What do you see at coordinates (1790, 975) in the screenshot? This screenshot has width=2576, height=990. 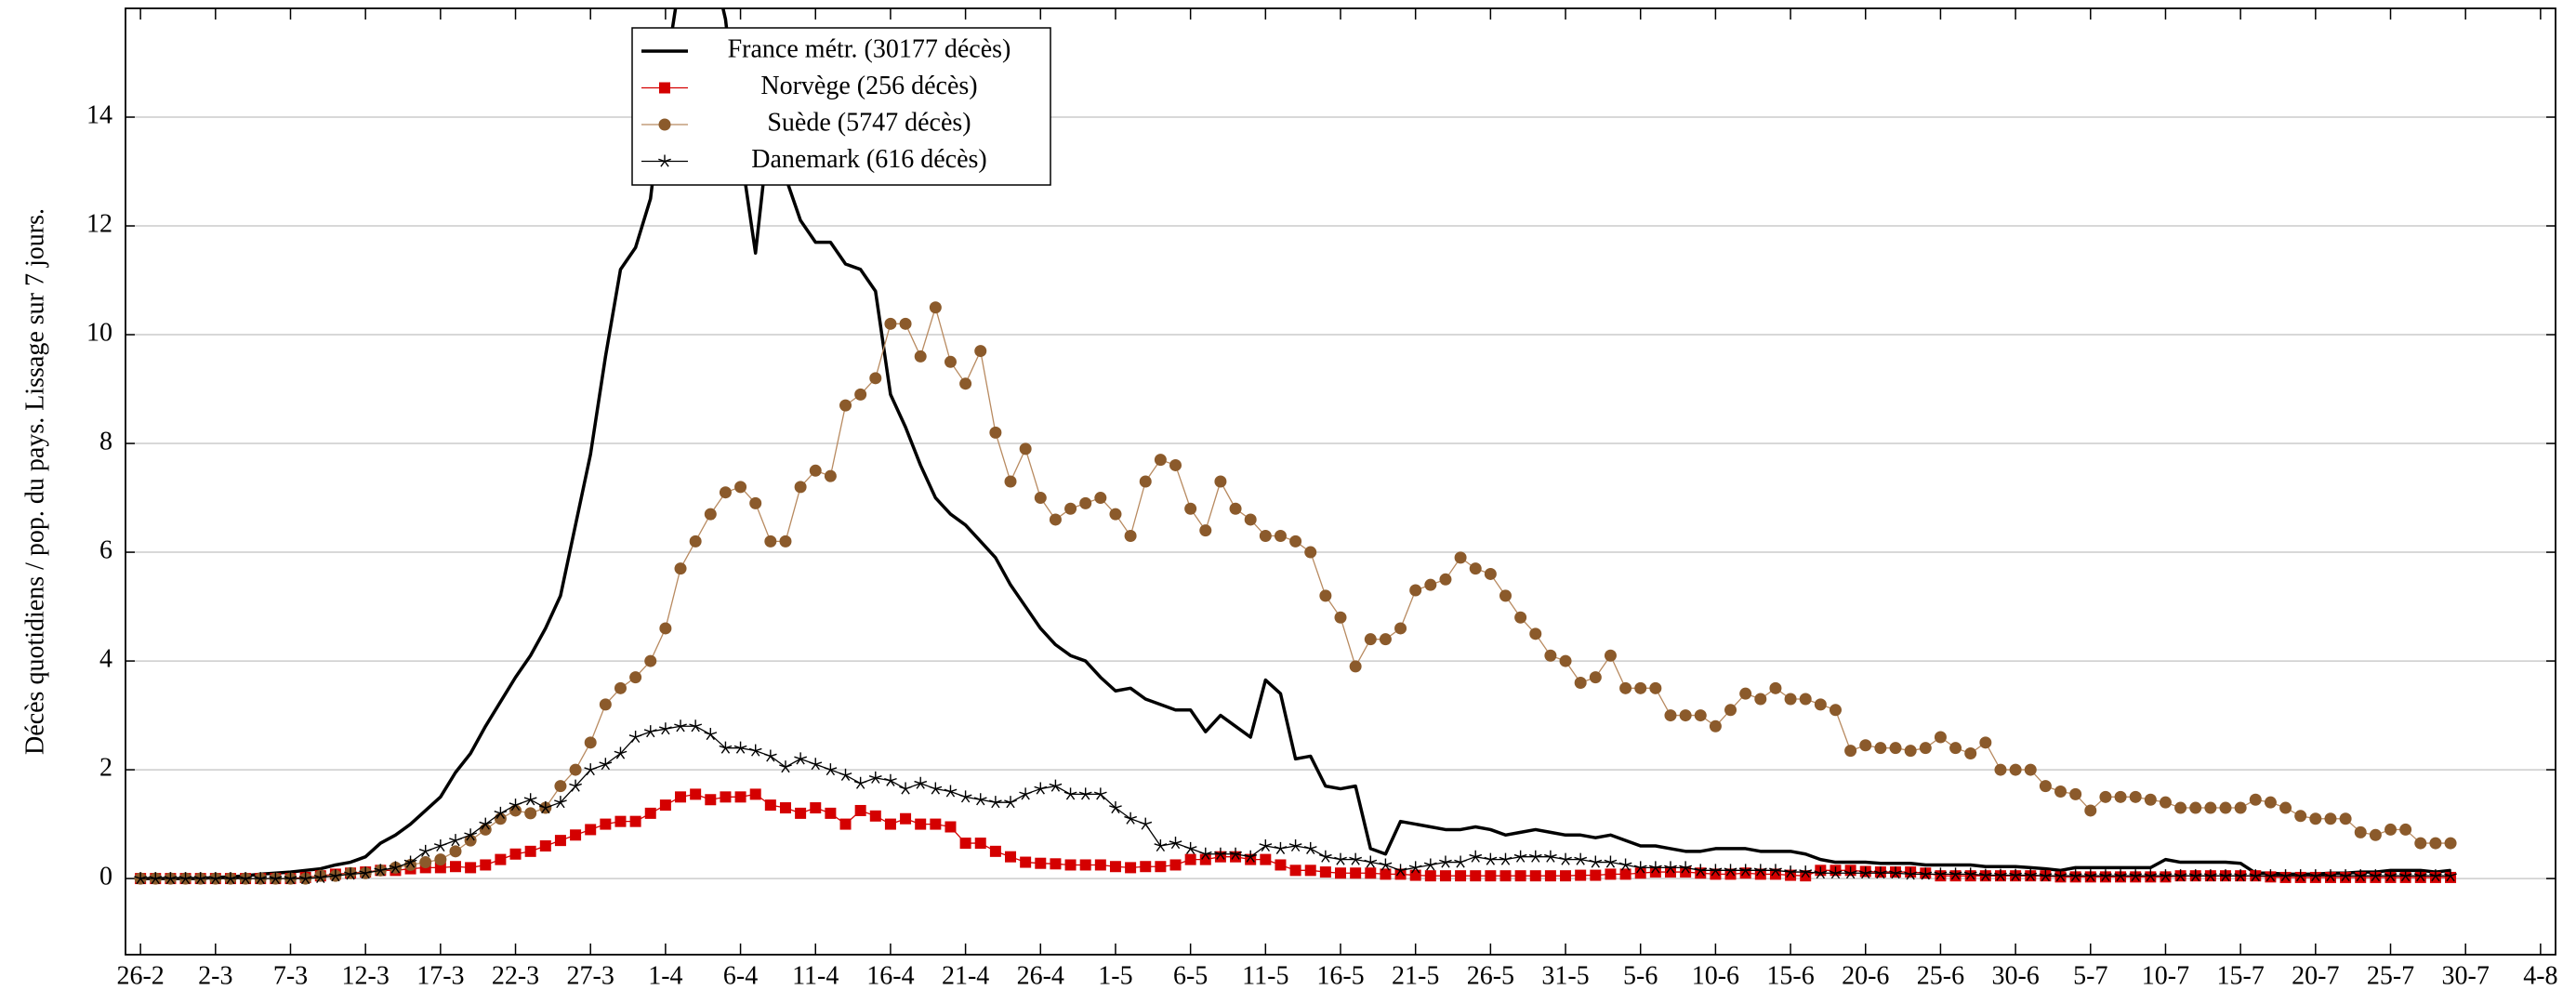 I see `x-tick-label: 15-6` at bounding box center [1790, 975].